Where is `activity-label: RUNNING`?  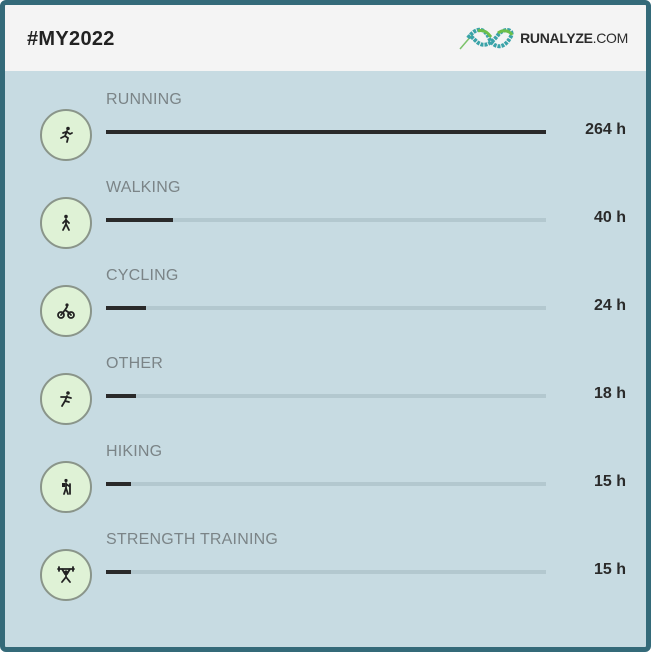
activity-label: RUNNING is located at coordinates (144, 99).